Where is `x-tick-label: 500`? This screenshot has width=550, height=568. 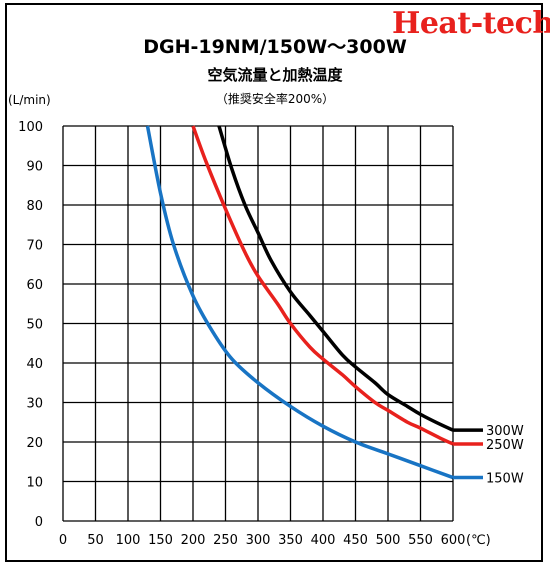 x-tick-label: 500 is located at coordinates (388, 540).